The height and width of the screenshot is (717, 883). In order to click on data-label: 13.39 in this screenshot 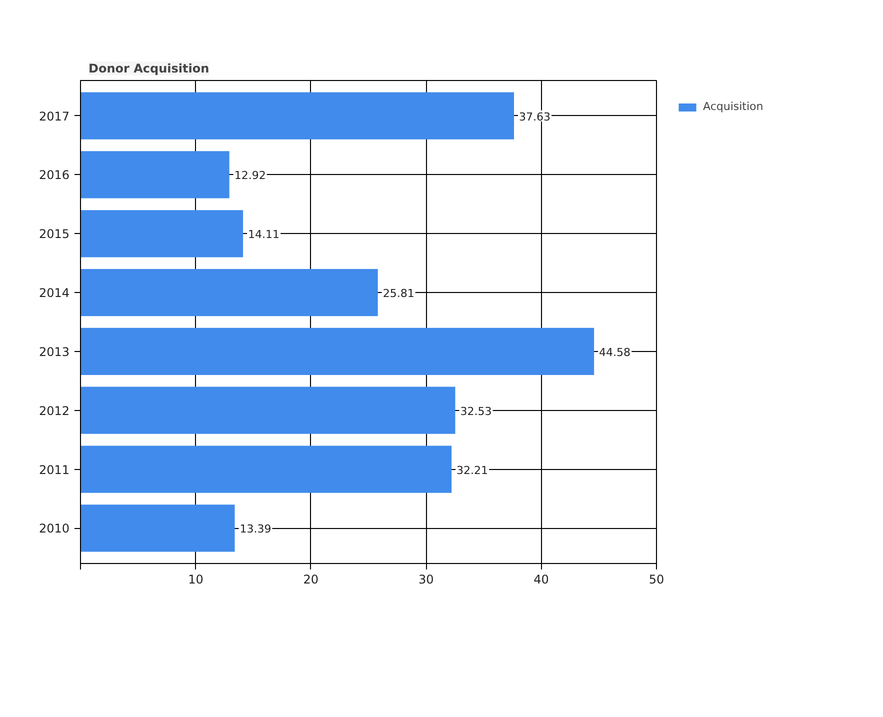, I will do `click(256, 529)`.